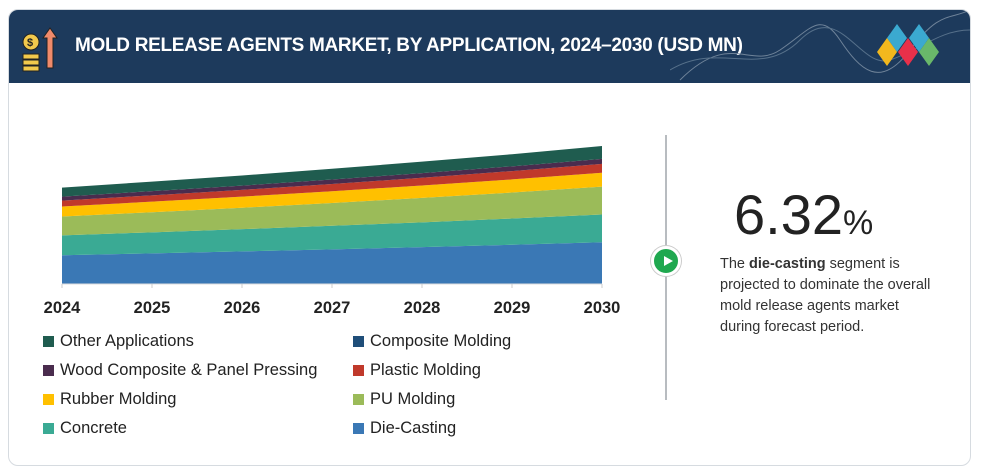 This screenshot has width=981, height=471. Describe the element at coordinates (602, 308) in the screenshot. I see `x-tick-label: 2030` at that location.